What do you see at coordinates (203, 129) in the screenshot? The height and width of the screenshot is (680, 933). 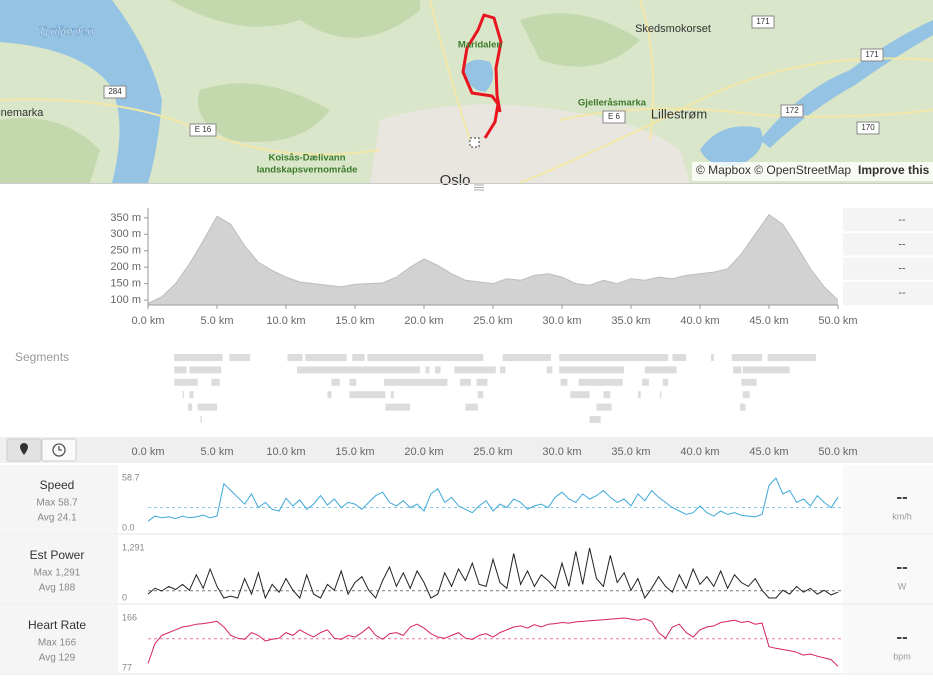 I see `map-label: E 16` at bounding box center [203, 129].